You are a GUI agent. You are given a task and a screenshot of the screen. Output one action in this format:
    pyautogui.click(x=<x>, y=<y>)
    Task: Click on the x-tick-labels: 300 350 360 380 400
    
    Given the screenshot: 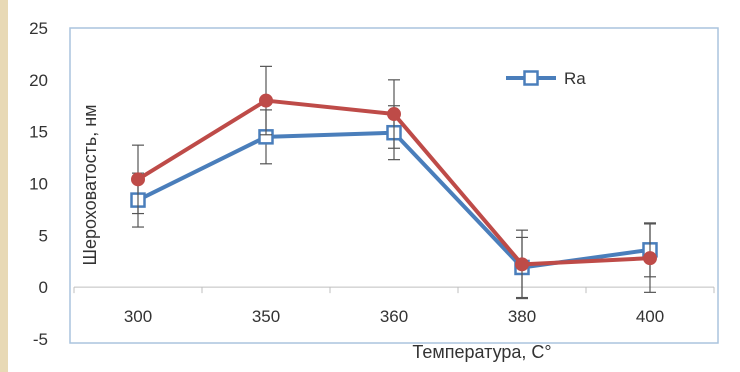 What is the action you would take?
    pyautogui.click(x=394, y=316)
    